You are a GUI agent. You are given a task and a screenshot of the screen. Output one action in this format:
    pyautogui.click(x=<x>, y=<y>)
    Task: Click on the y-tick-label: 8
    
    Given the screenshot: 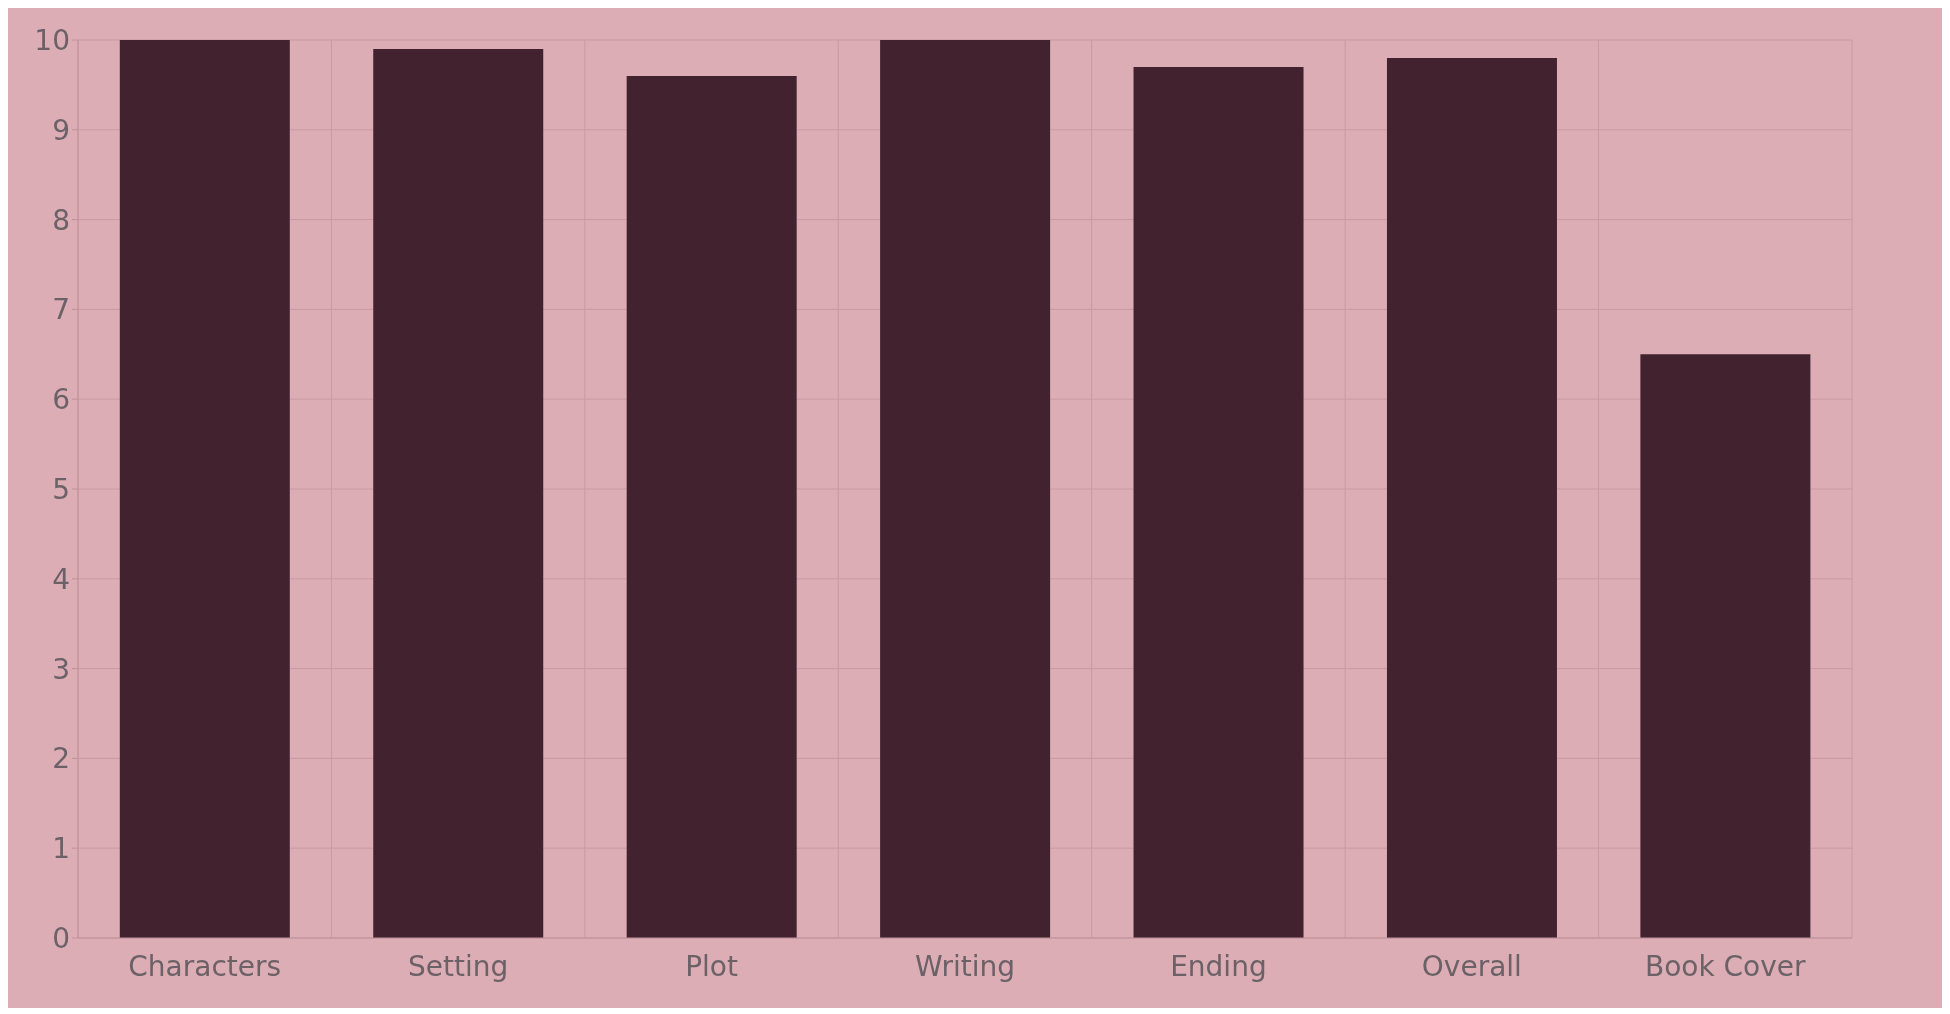 What is the action you would take?
    pyautogui.click(x=61, y=220)
    